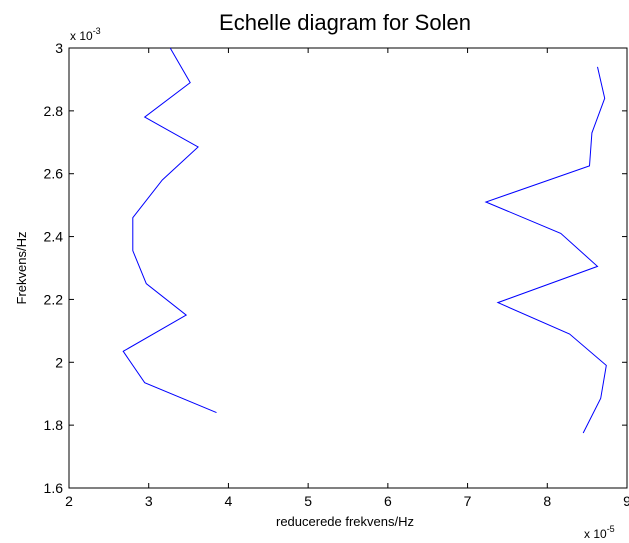  Describe the element at coordinates (69, 501) in the screenshot. I see `x-tick-label: 2` at that location.